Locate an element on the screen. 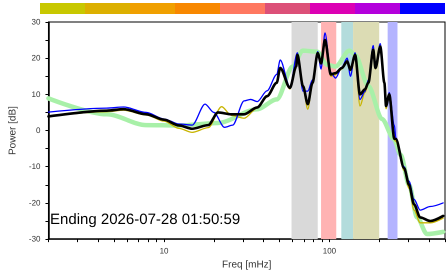 This screenshot has width=448, height=275. y-tick-label: 30 is located at coordinates (37, 22).